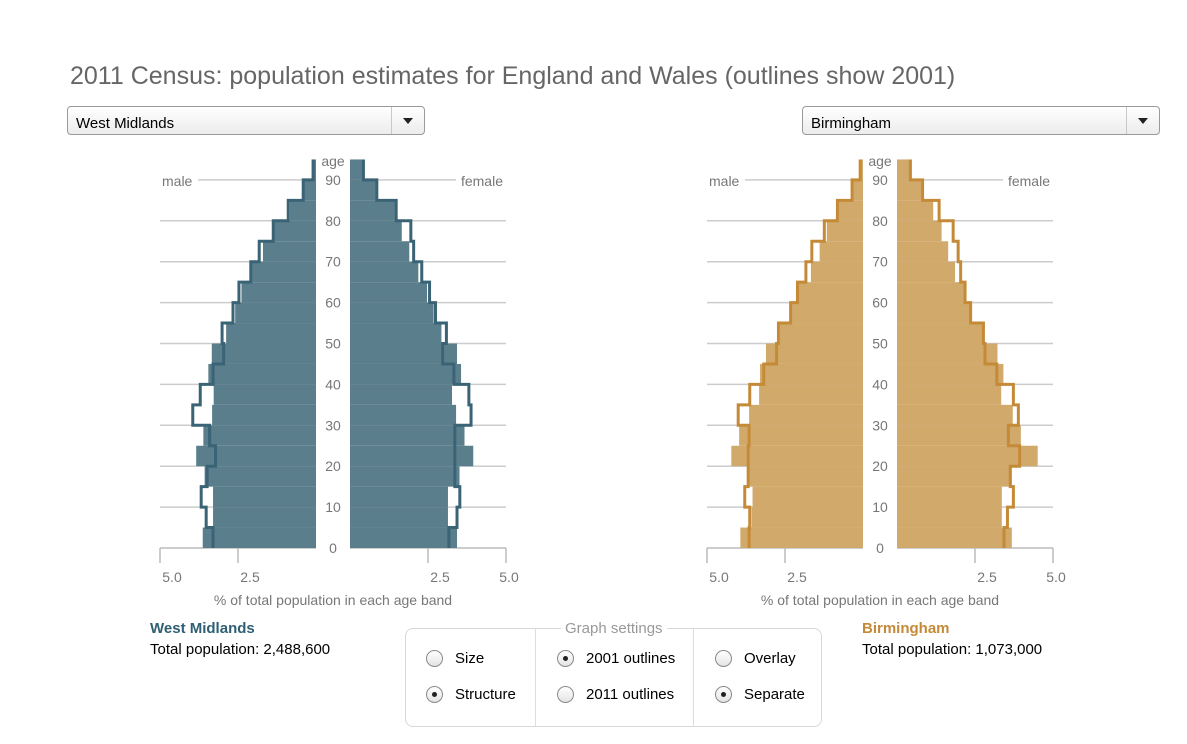 The height and width of the screenshot is (744, 1187). Describe the element at coordinates (952, 649) in the screenshot. I see `total-population: Total population: 1,073,000` at that location.